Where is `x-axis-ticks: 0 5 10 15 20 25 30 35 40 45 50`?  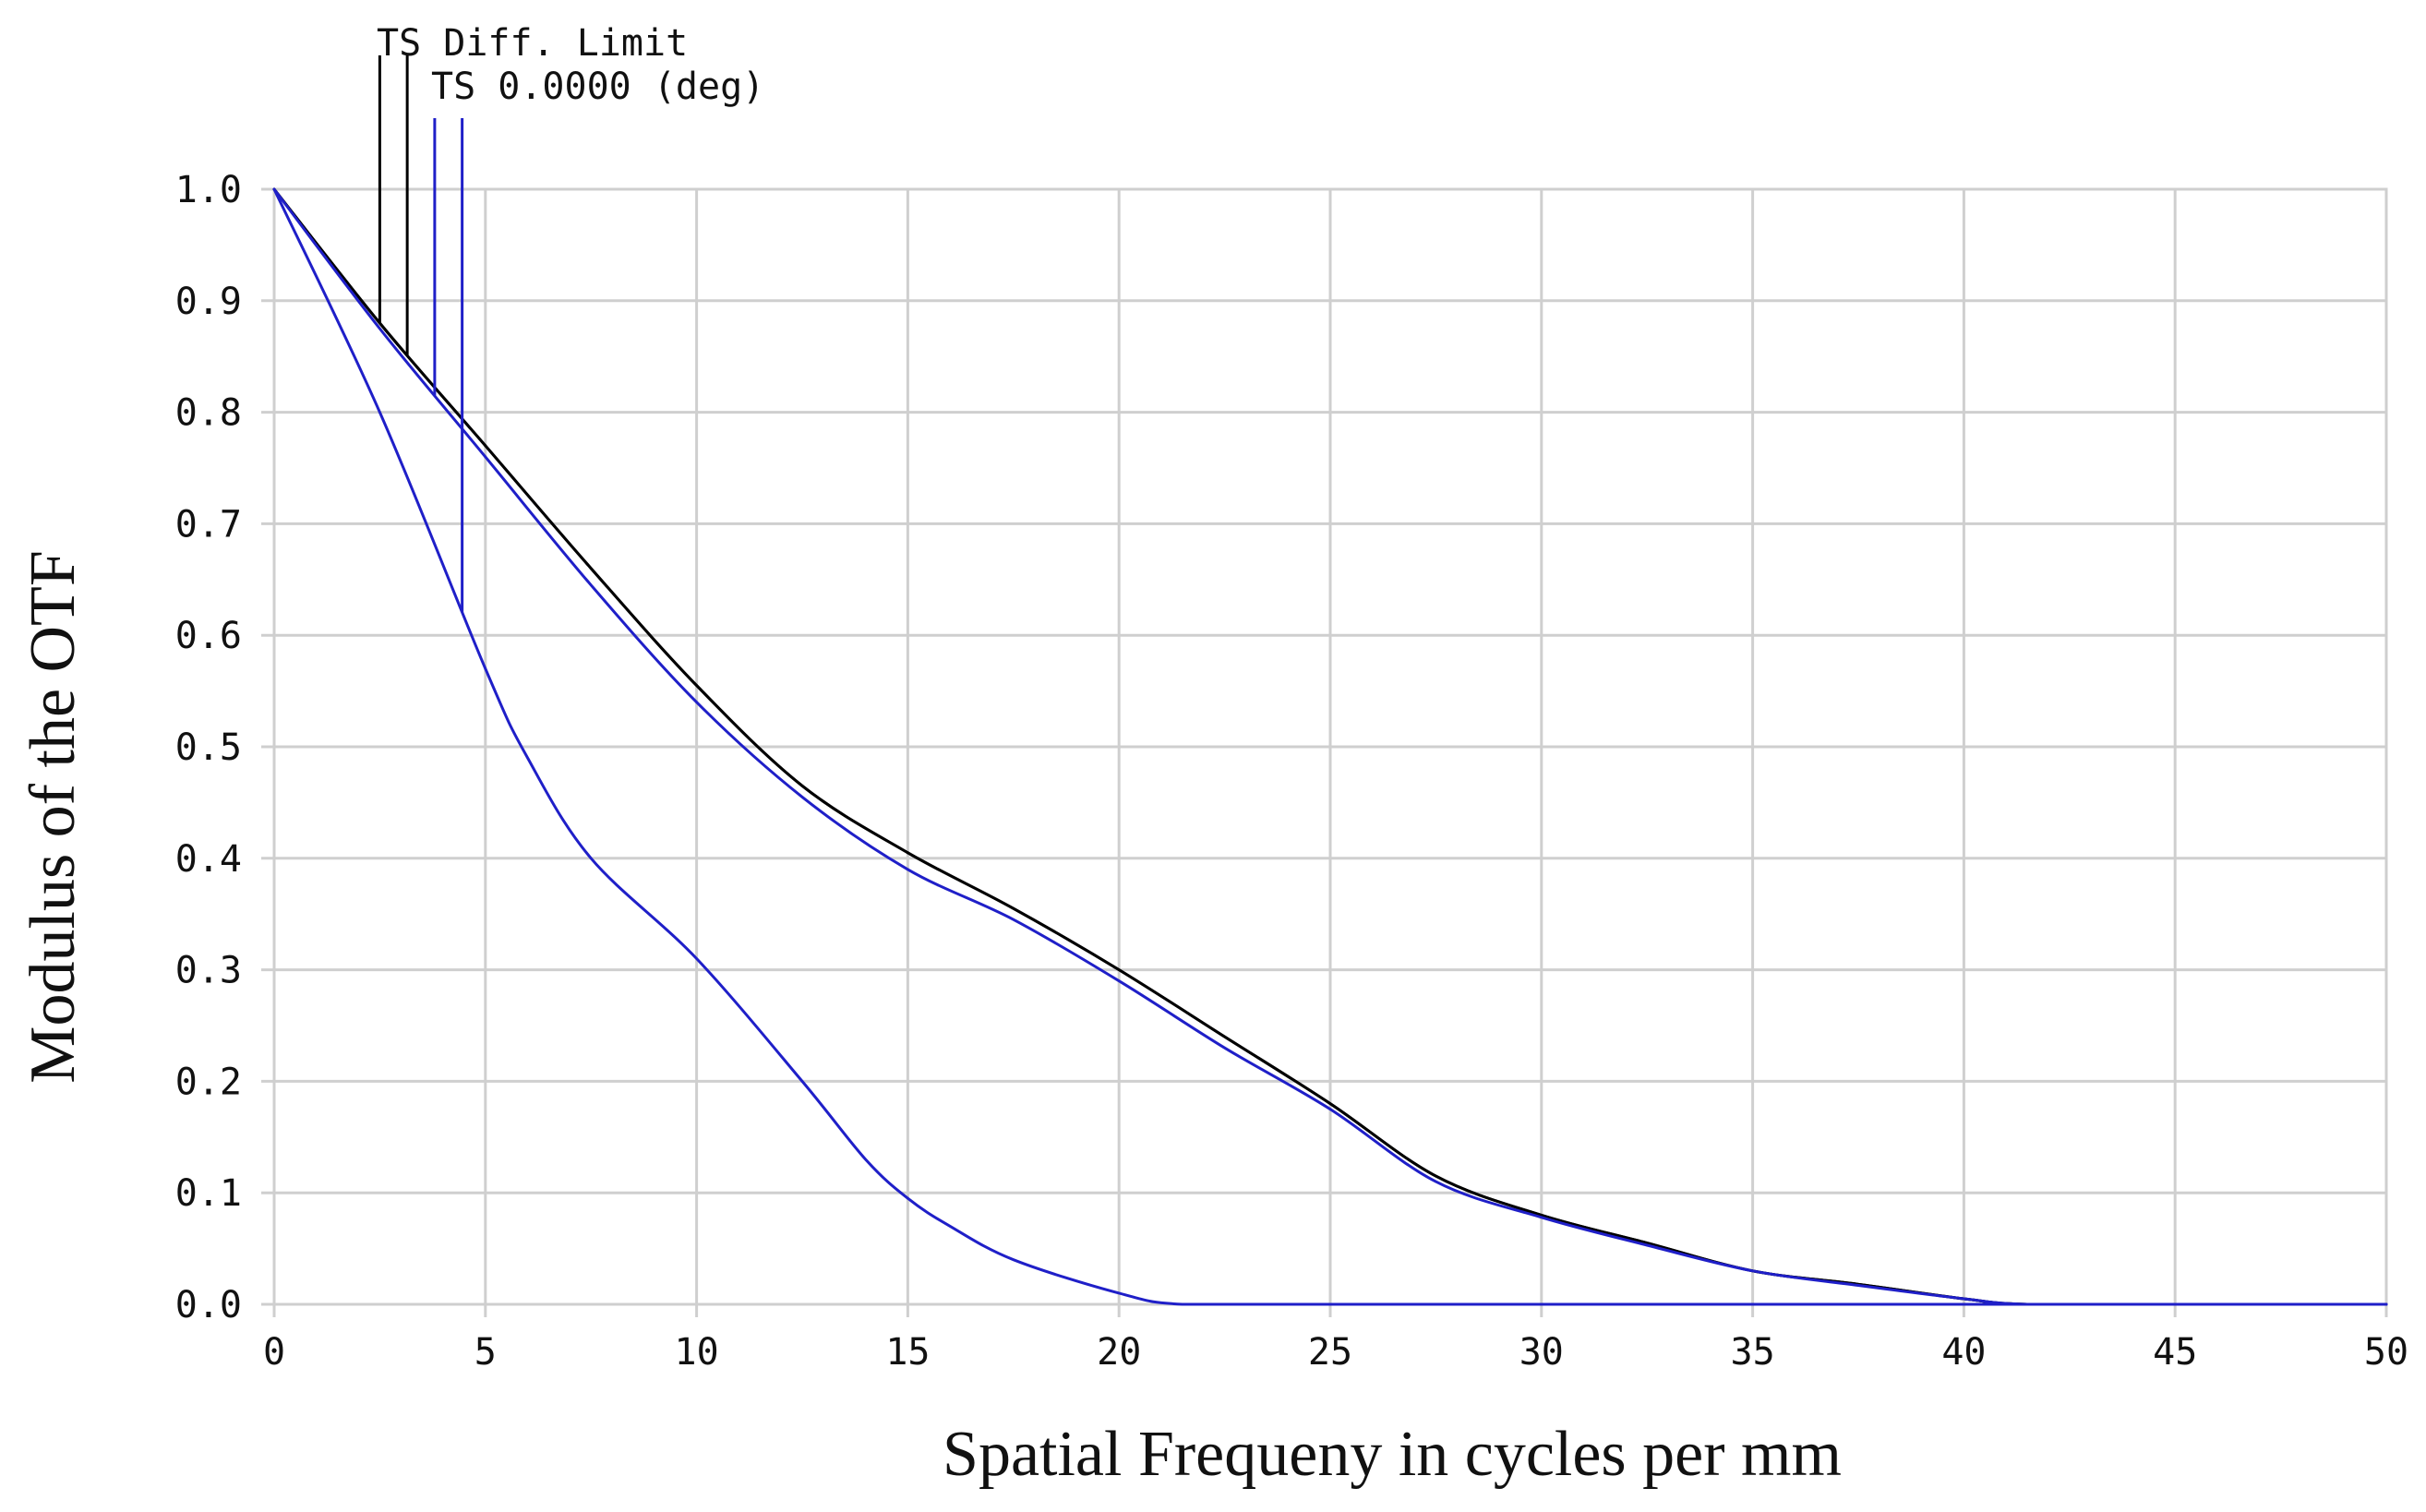
x-axis-ticks: 0 5 10 15 20 25 30 35 40 45 50 is located at coordinates (1335, 1352).